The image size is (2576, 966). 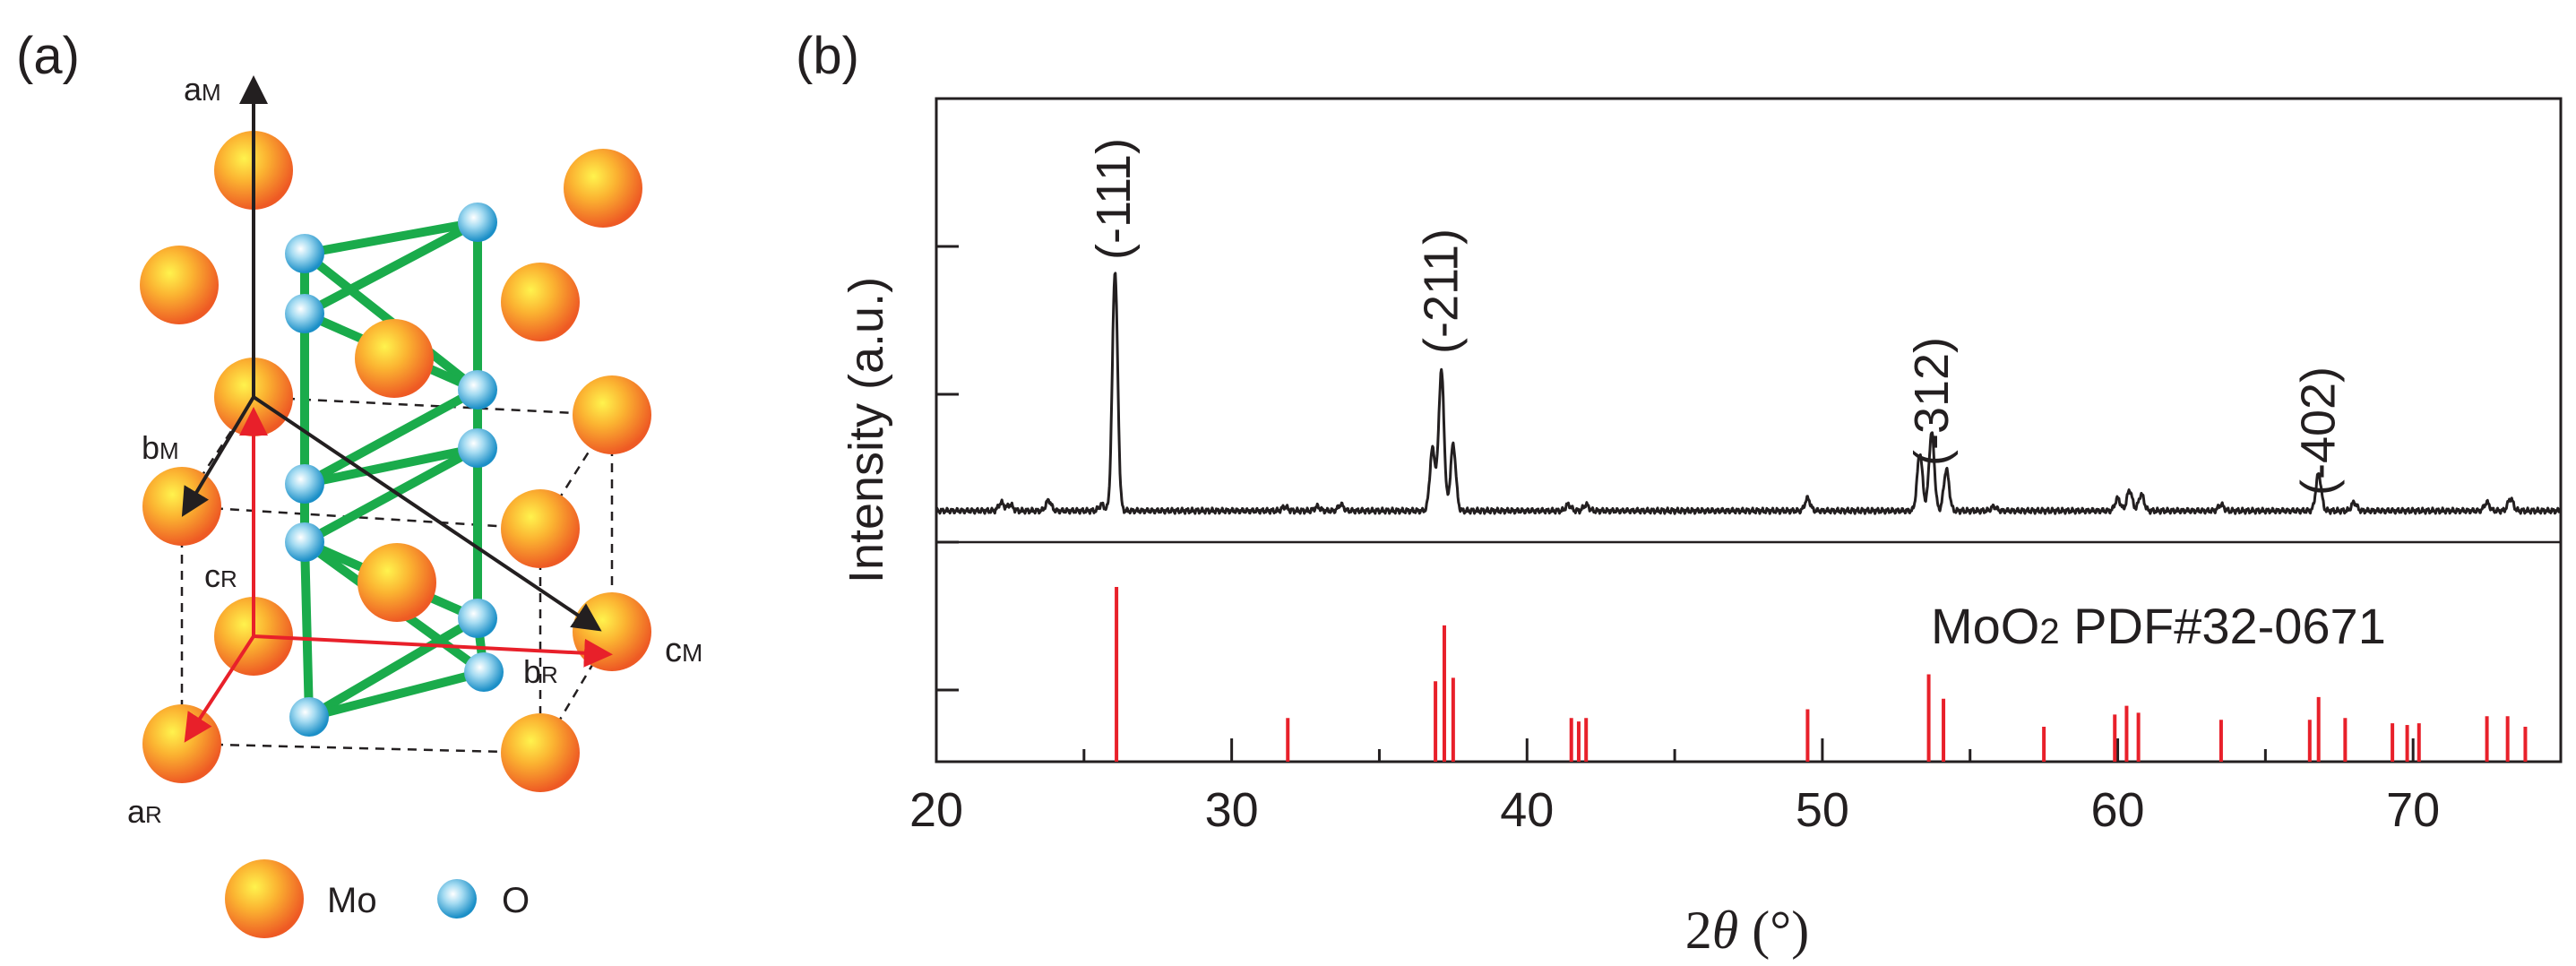 I want to click on mo-legend-label: Mo, so click(x=352, y=900).